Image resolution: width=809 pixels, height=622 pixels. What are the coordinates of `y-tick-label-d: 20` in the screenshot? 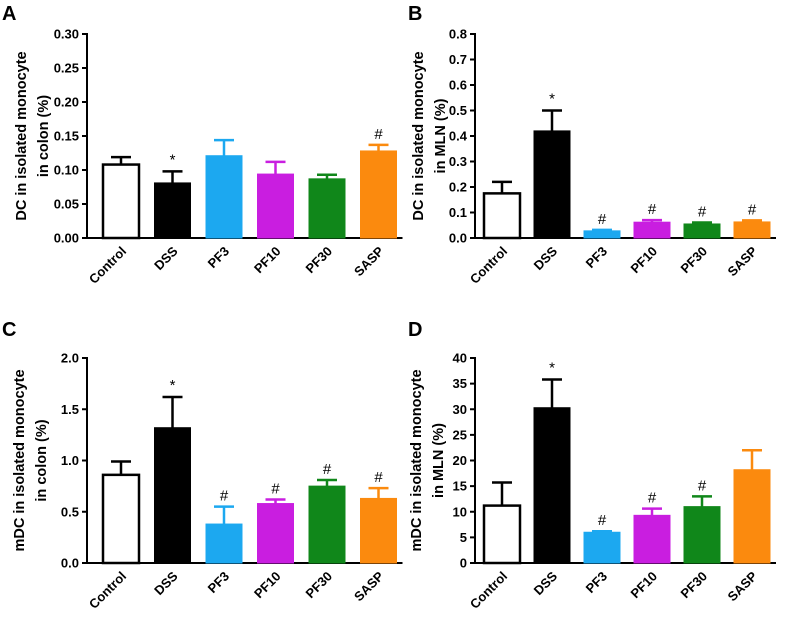 It's located at (460, 460).